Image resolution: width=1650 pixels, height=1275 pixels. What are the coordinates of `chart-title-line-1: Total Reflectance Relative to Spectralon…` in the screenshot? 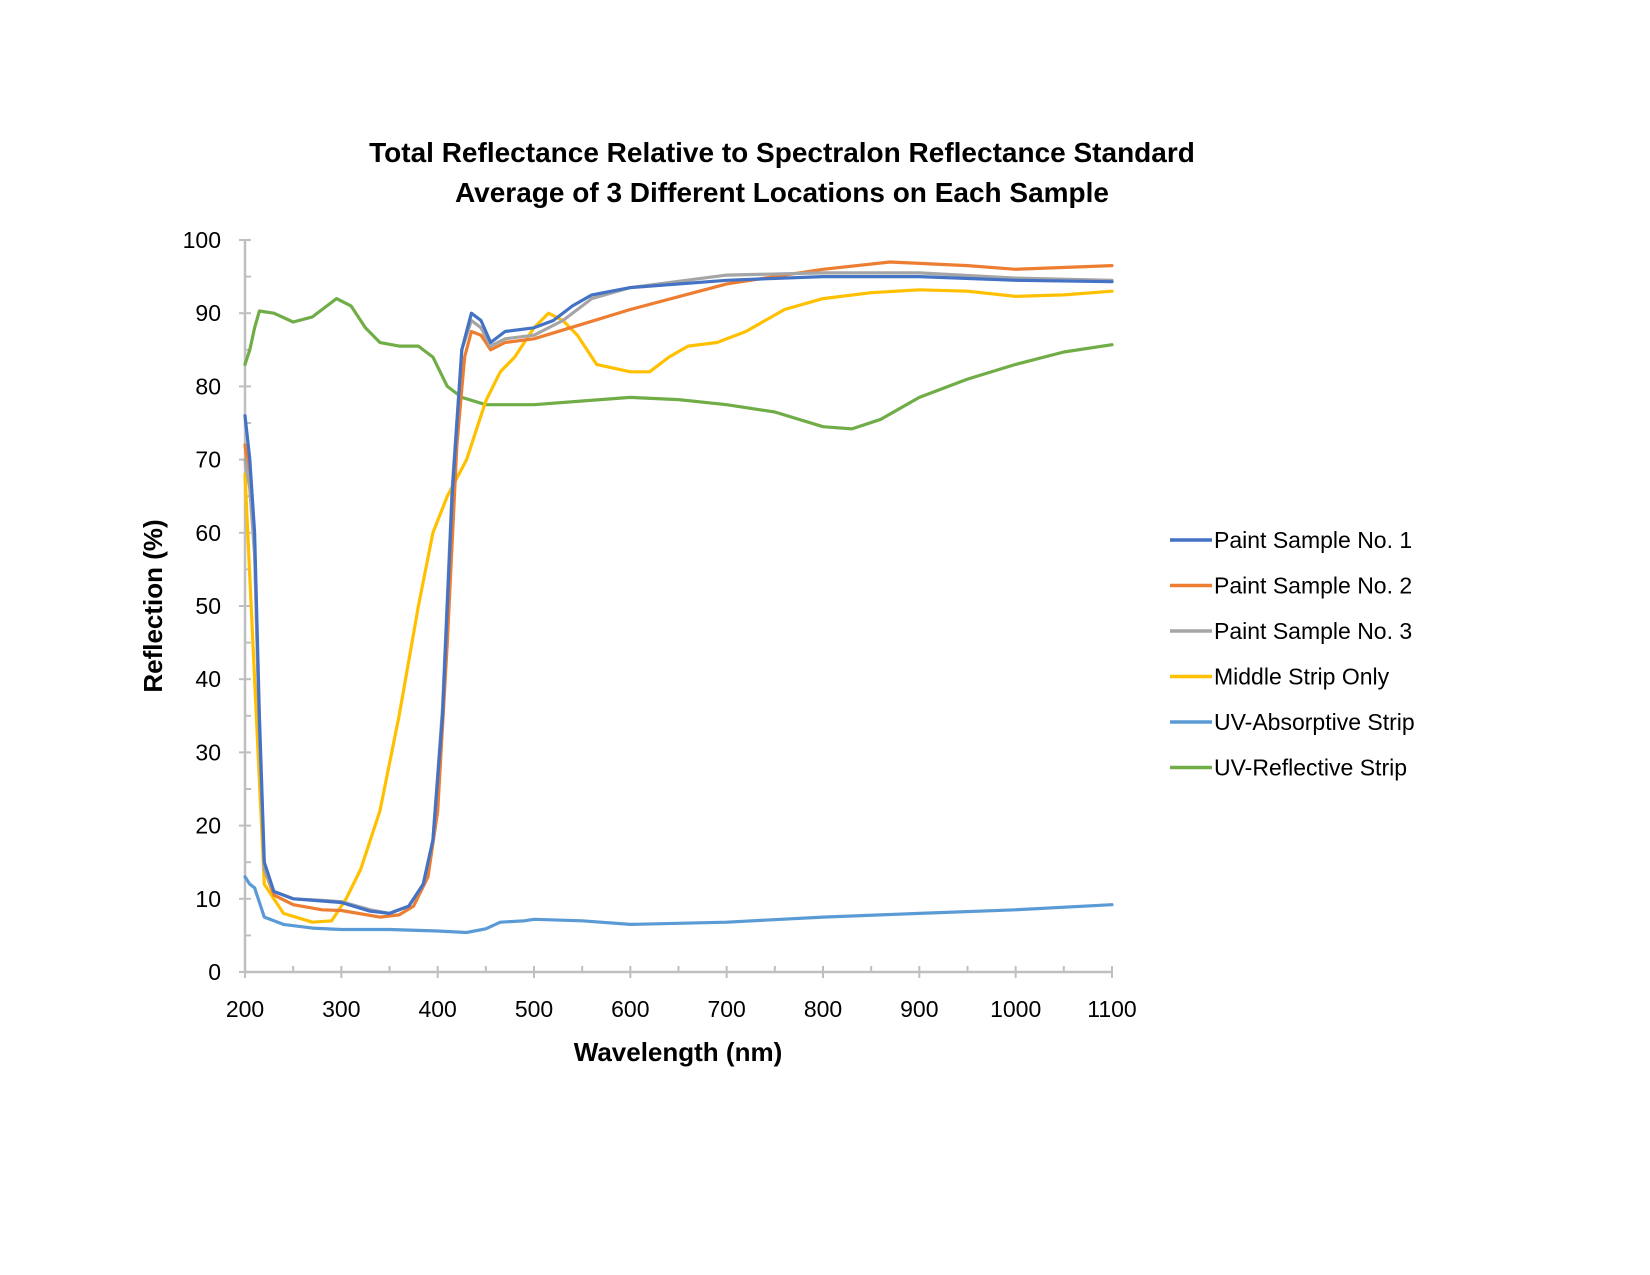 It's located at (782, 152).